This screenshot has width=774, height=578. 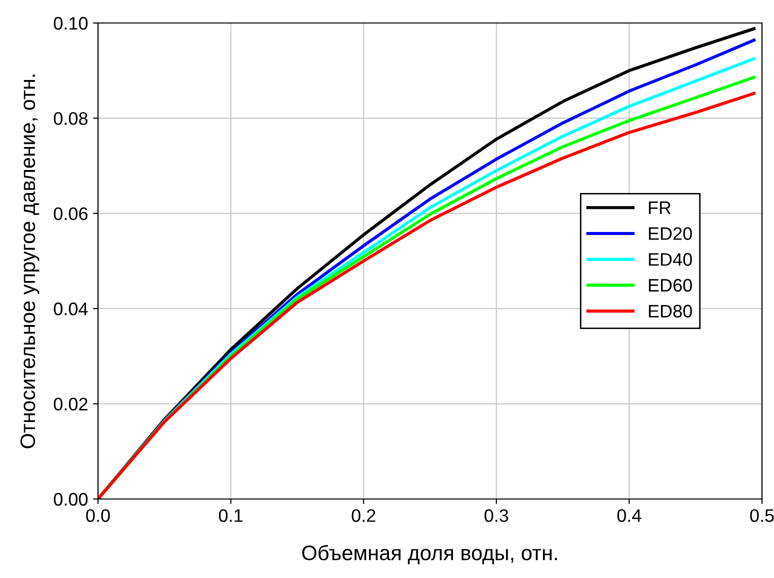 What do you see at coordinates (364, 515) in the screenshot?
I see `x-tick-label: 0.2` at bounding box center [364, 515].